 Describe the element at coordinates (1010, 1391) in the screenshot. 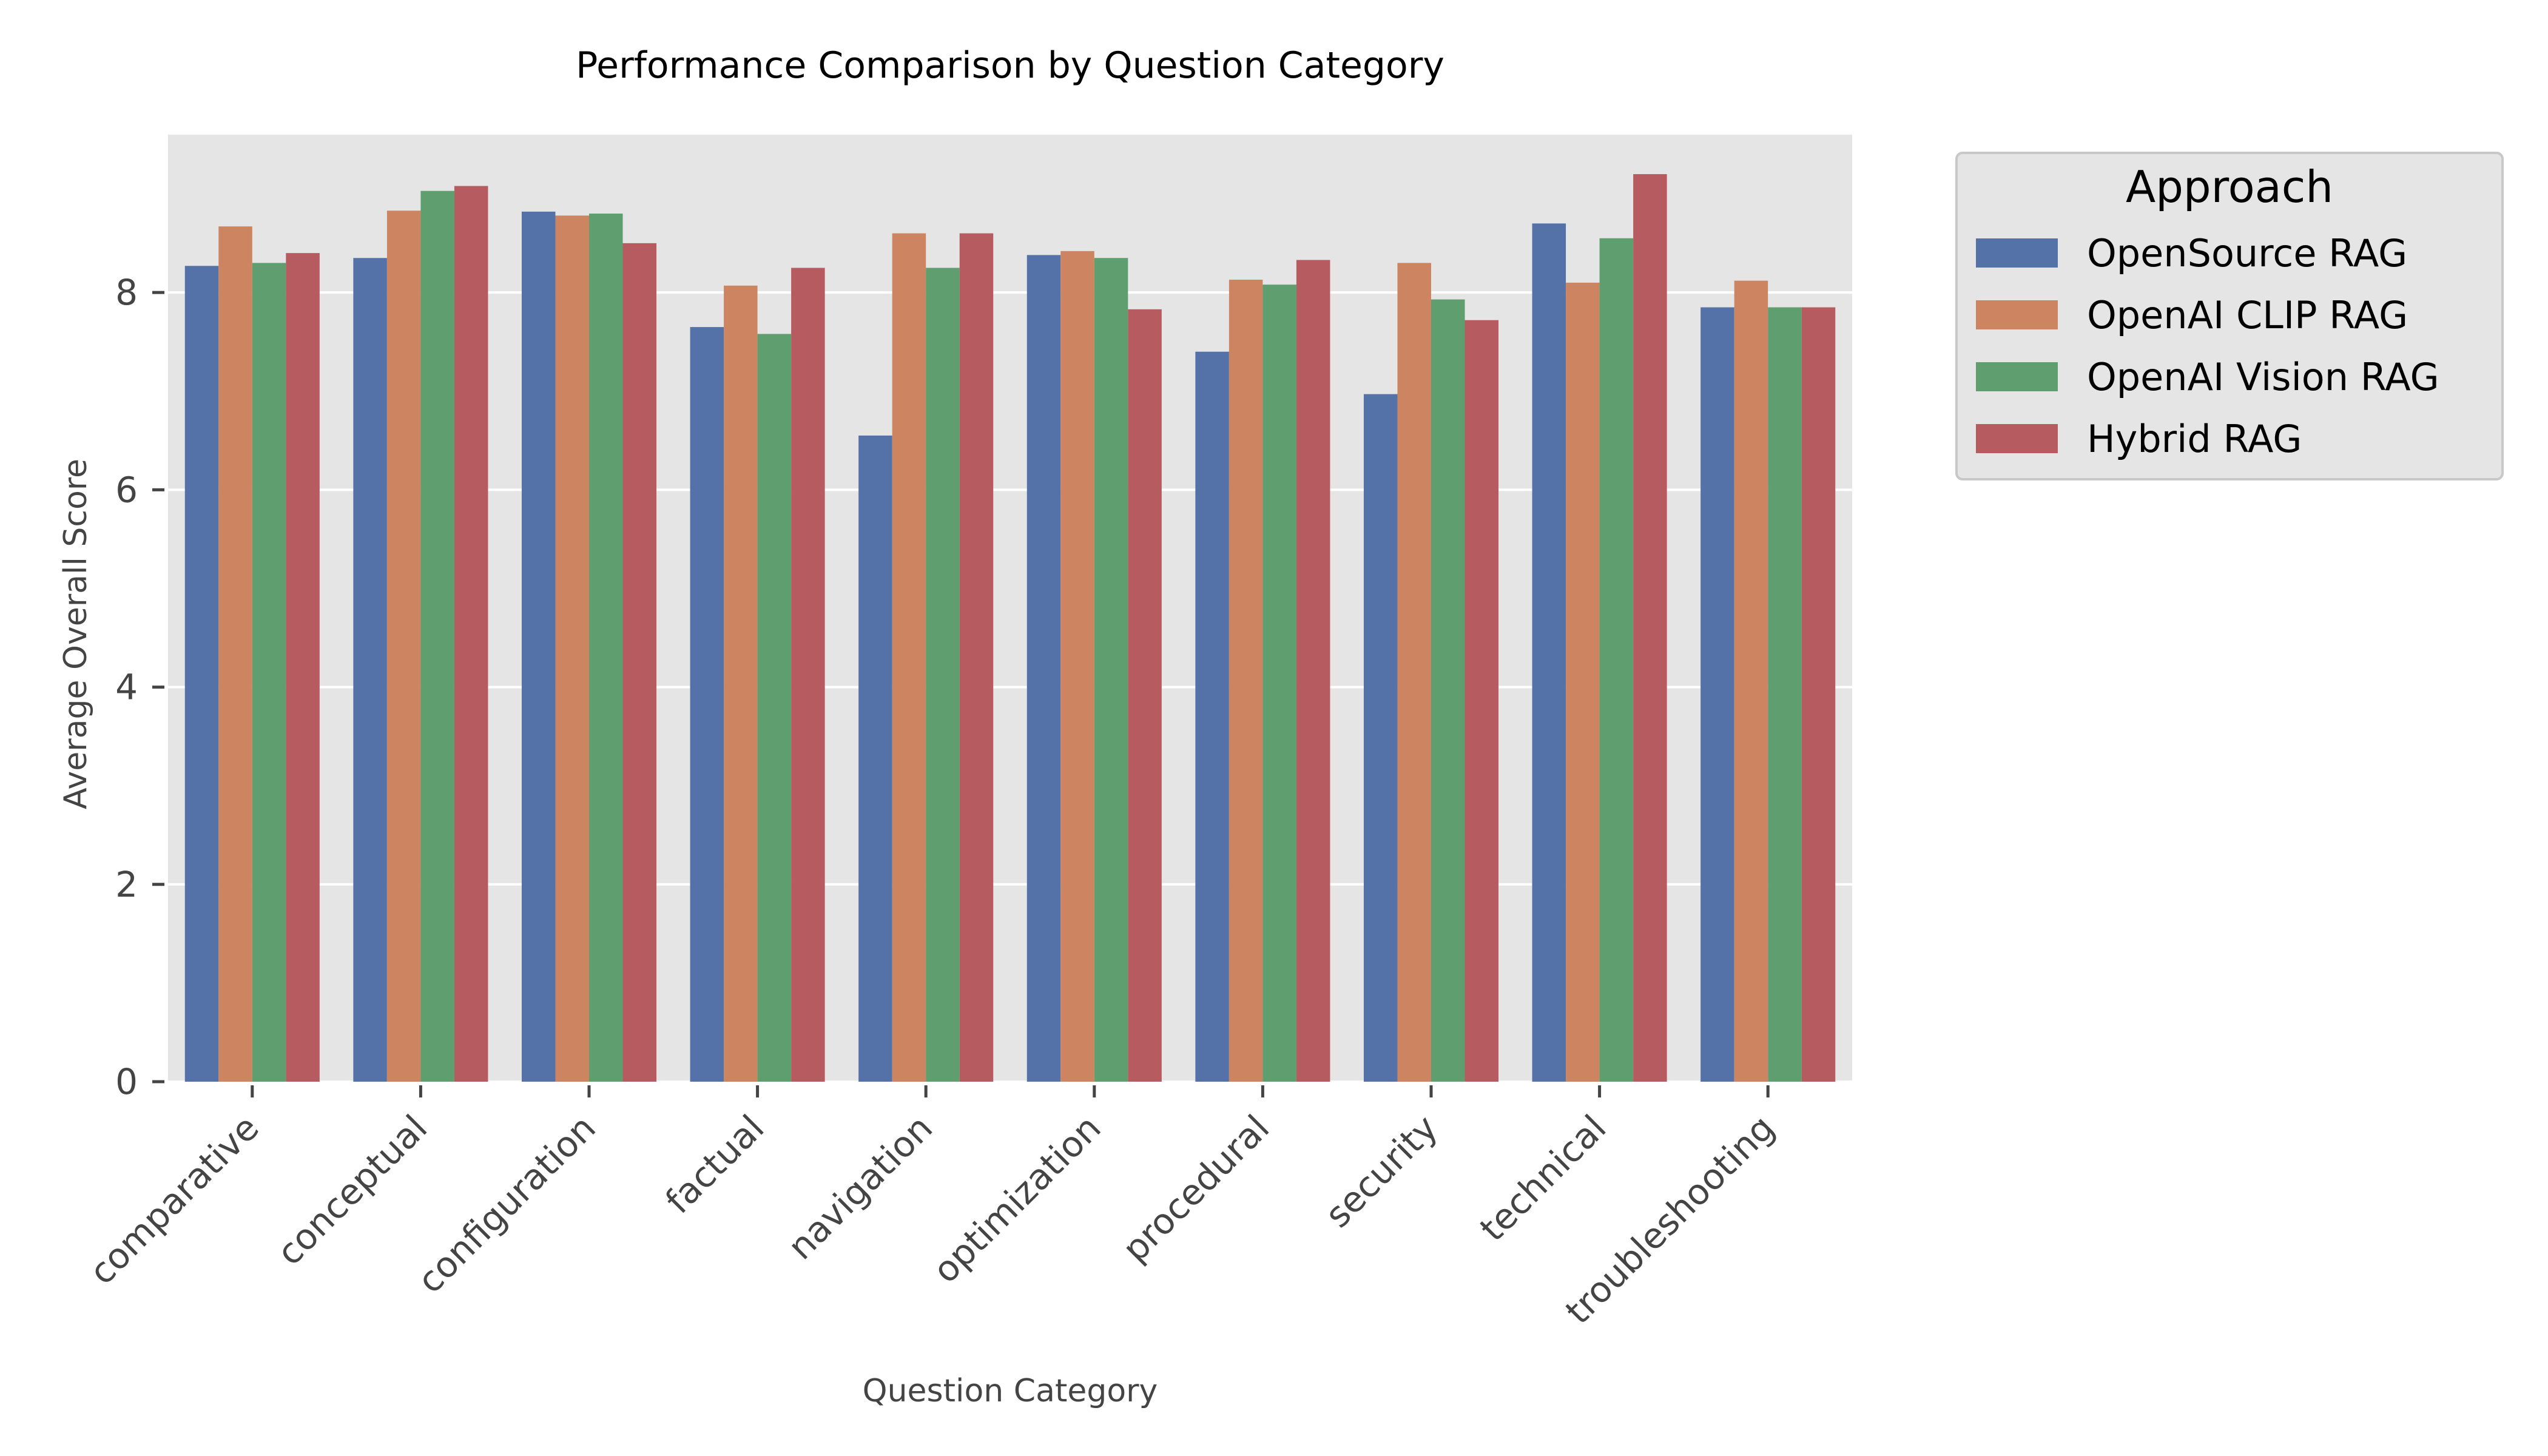

I see `x-axis-label: Question Category` at that location.